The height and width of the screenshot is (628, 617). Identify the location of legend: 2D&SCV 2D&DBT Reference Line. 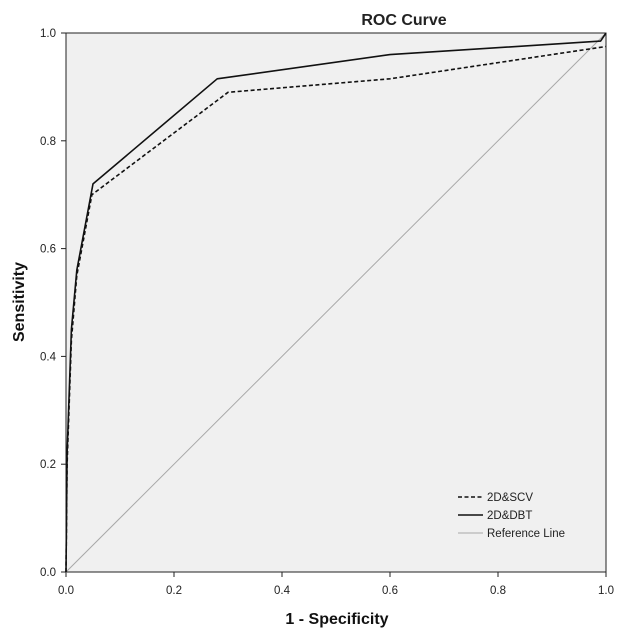
(511, 516).